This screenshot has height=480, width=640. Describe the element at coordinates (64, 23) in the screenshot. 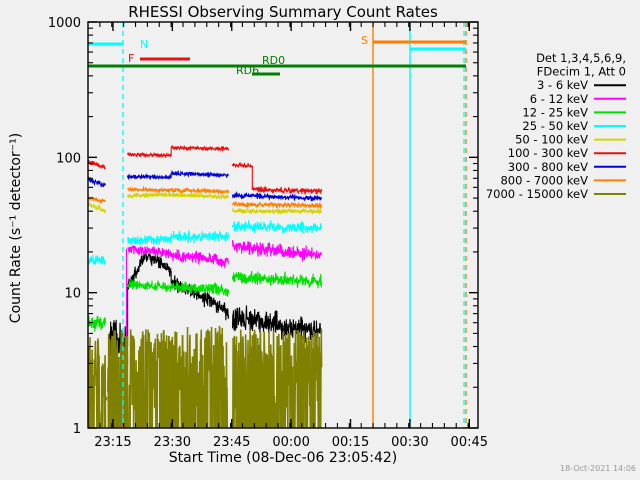

I see `y-tick-label: 1000` at that location.